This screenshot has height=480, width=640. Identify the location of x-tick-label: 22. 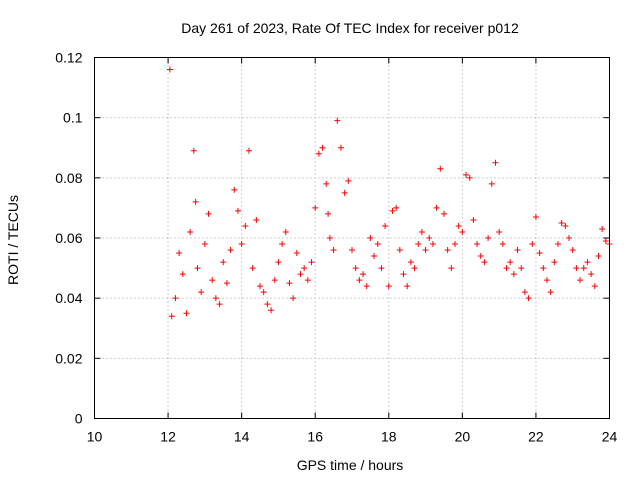
(536, 437).